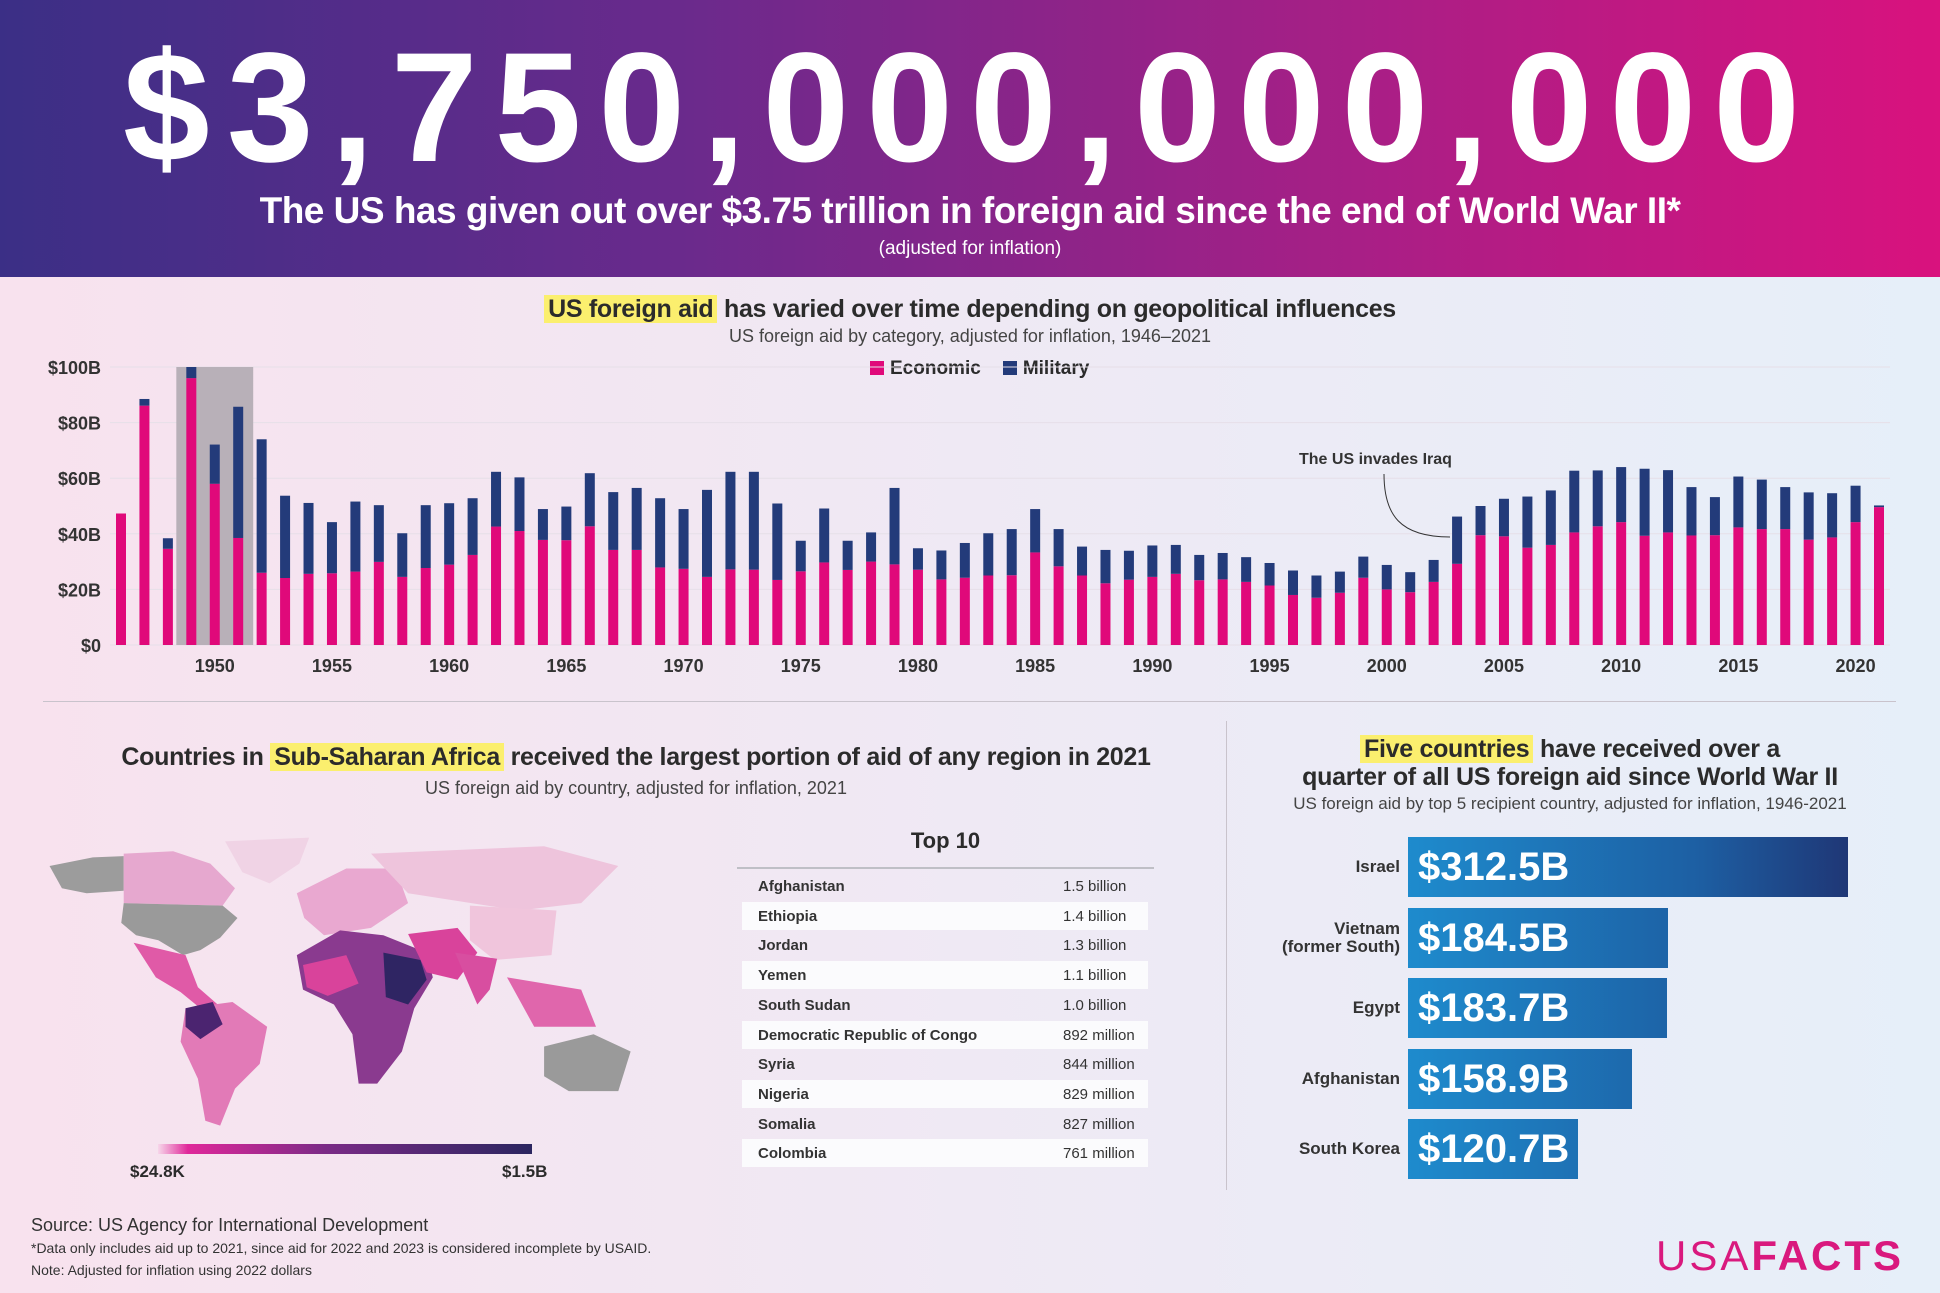  What do you see at coordinates (801, 666) in the screenshot?
I see `x-tick-label: 1975` at bounding box center [801, 666].